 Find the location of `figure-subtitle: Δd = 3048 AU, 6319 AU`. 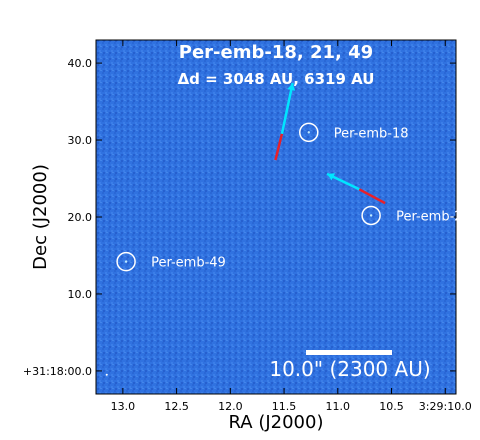

figure-subtitle: Δd = 3048 AU, 6319 AU is located at coordinates (276, 79).